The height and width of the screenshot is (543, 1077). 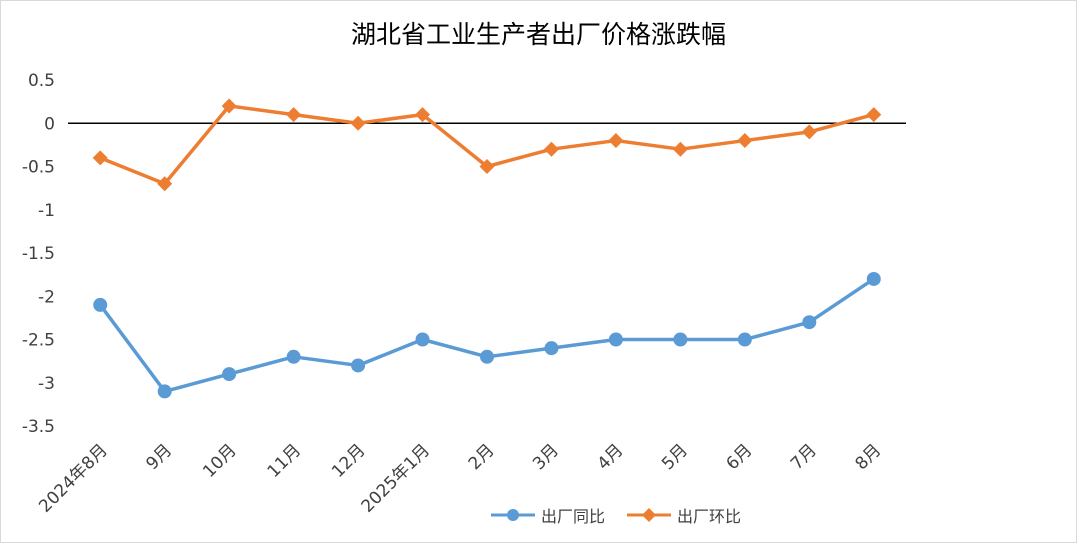 What do you see at coordinates (38, 254) in the screenshot?
I see `y-tick-label: -1.5` at bounding box center [38, 254].